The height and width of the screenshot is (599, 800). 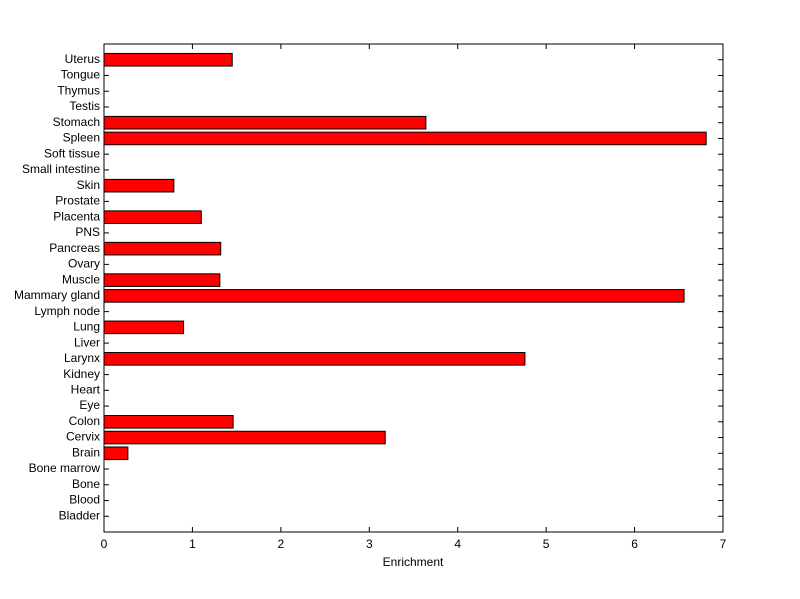 I want to click on y-tick-label: PNS, so click(x=87, y=232).